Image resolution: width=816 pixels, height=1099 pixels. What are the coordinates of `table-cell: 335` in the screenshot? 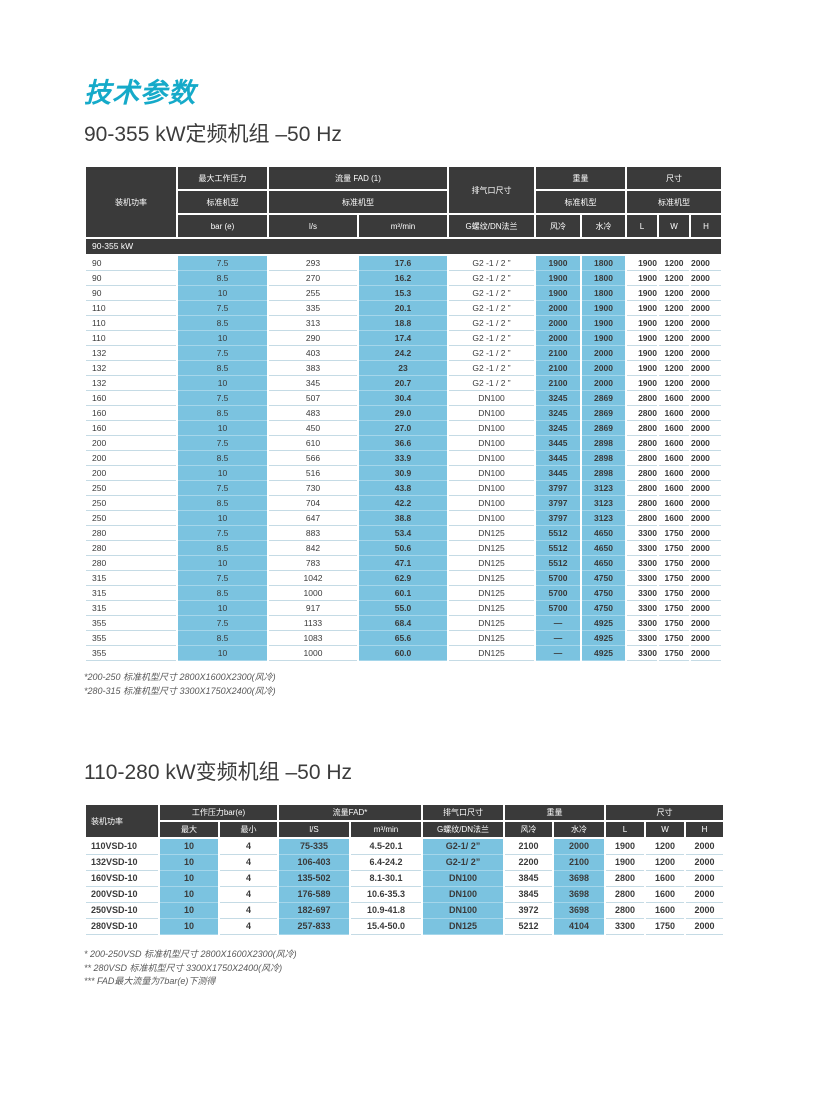 It's located at (313, 308).